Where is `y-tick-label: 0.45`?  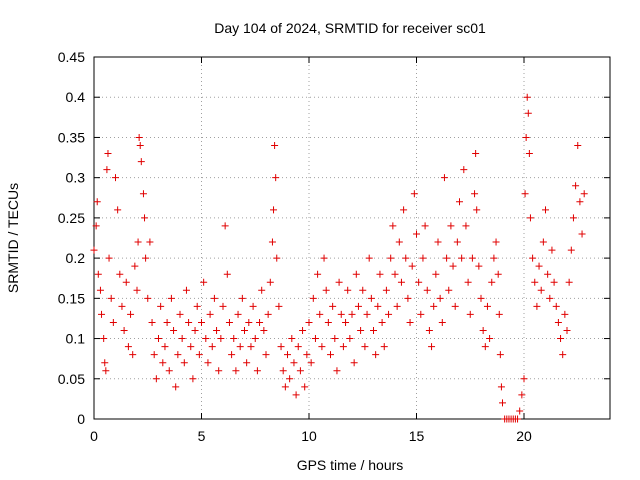 y-tick-label: 0.45 is located at coordinates (71, 57).